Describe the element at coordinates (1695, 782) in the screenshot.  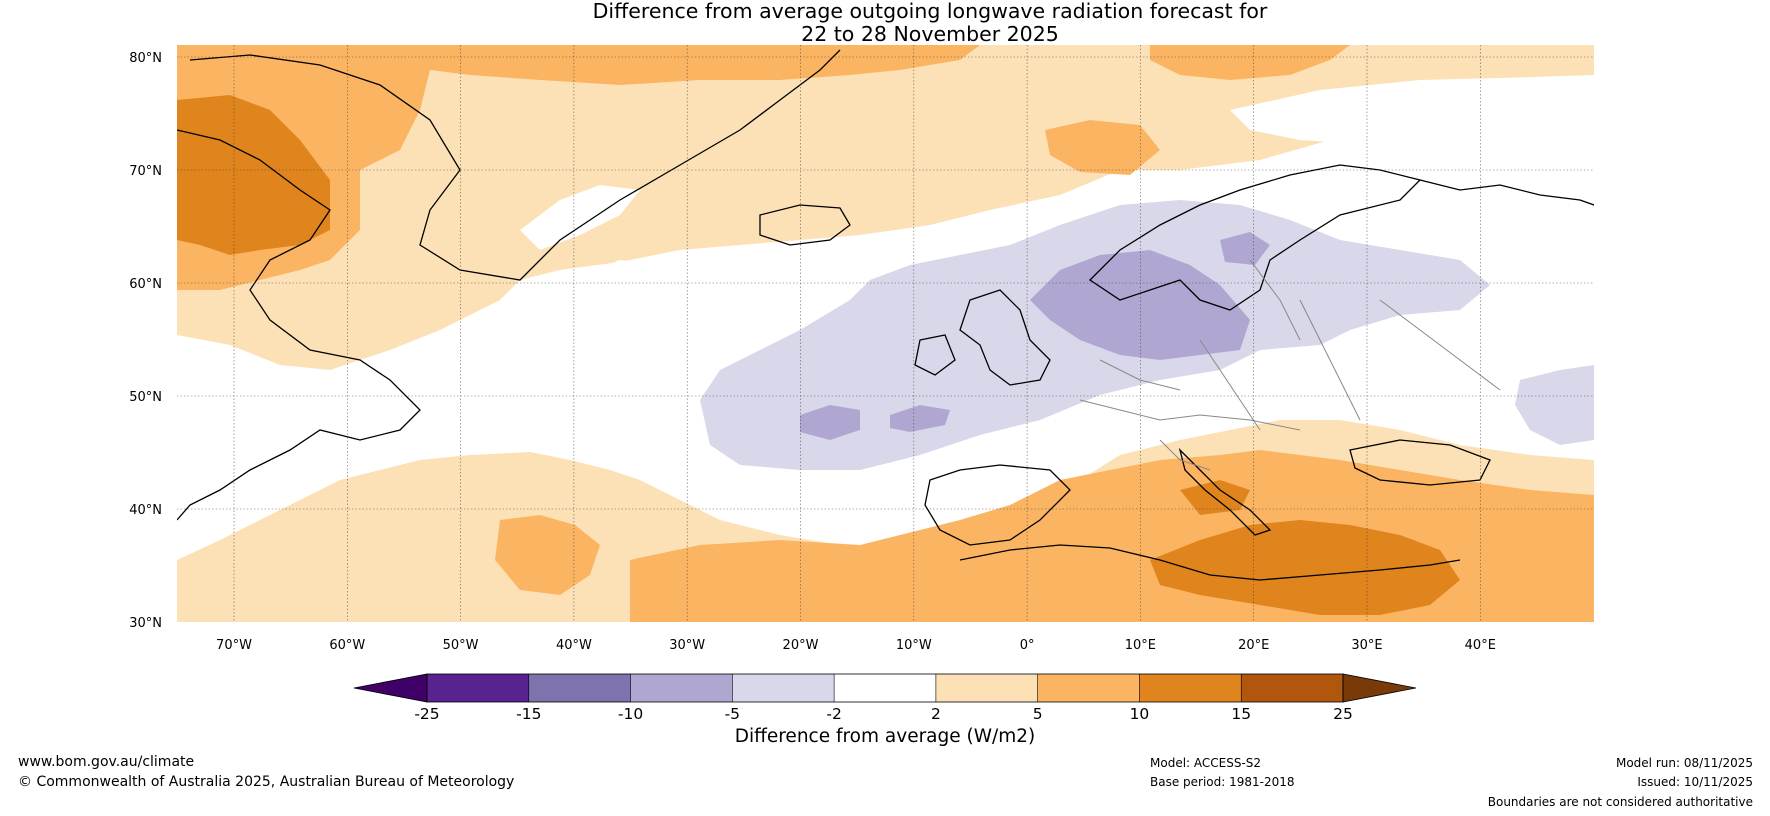
I see `footer-issued: Issued: 10/11/2025` at that location.